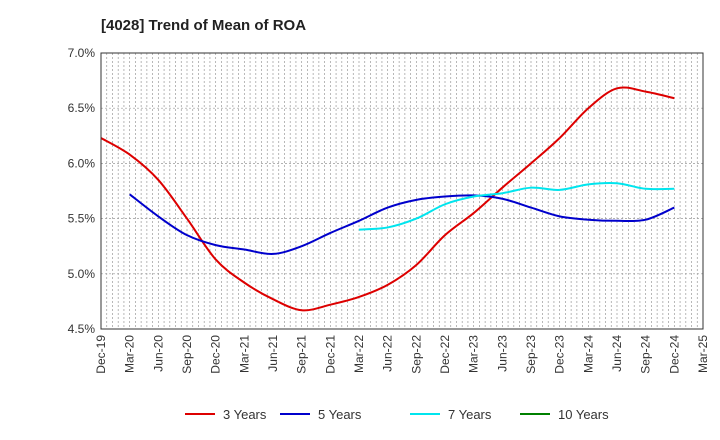  Describe the element at coordinates (330, 354) in the screenshot. I see `x-tick-label: Dec-21` at that location.